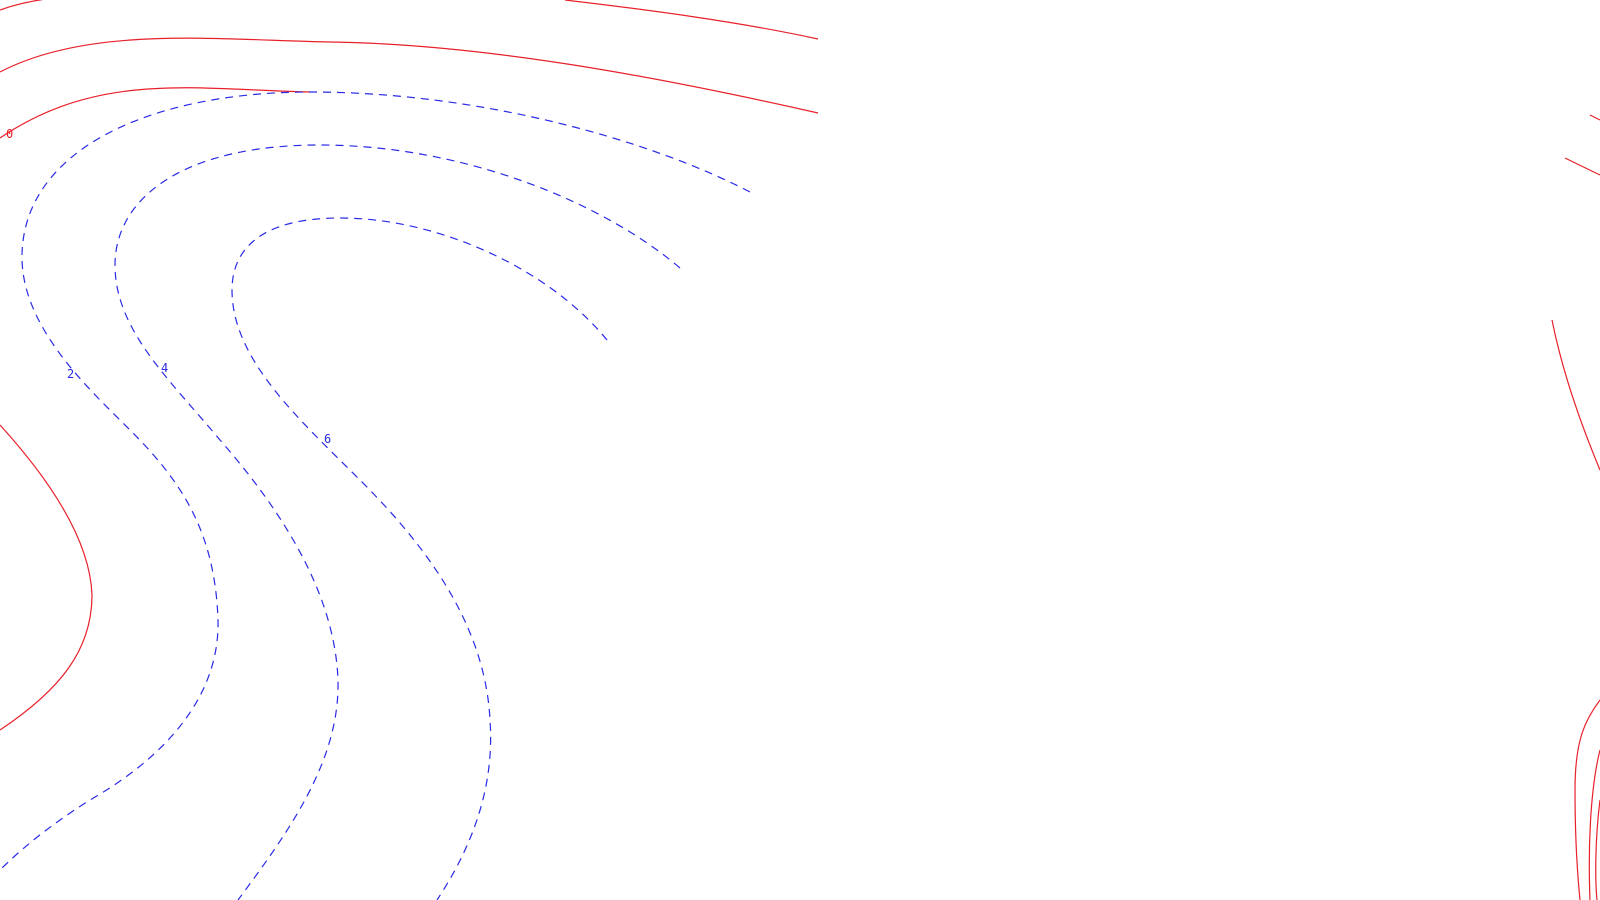 The height and width of the screenshot is (900, 1600). Describe the element at coordinates (22, 5) in the screenshot. I see `contour-line-level-0-a` at that location.